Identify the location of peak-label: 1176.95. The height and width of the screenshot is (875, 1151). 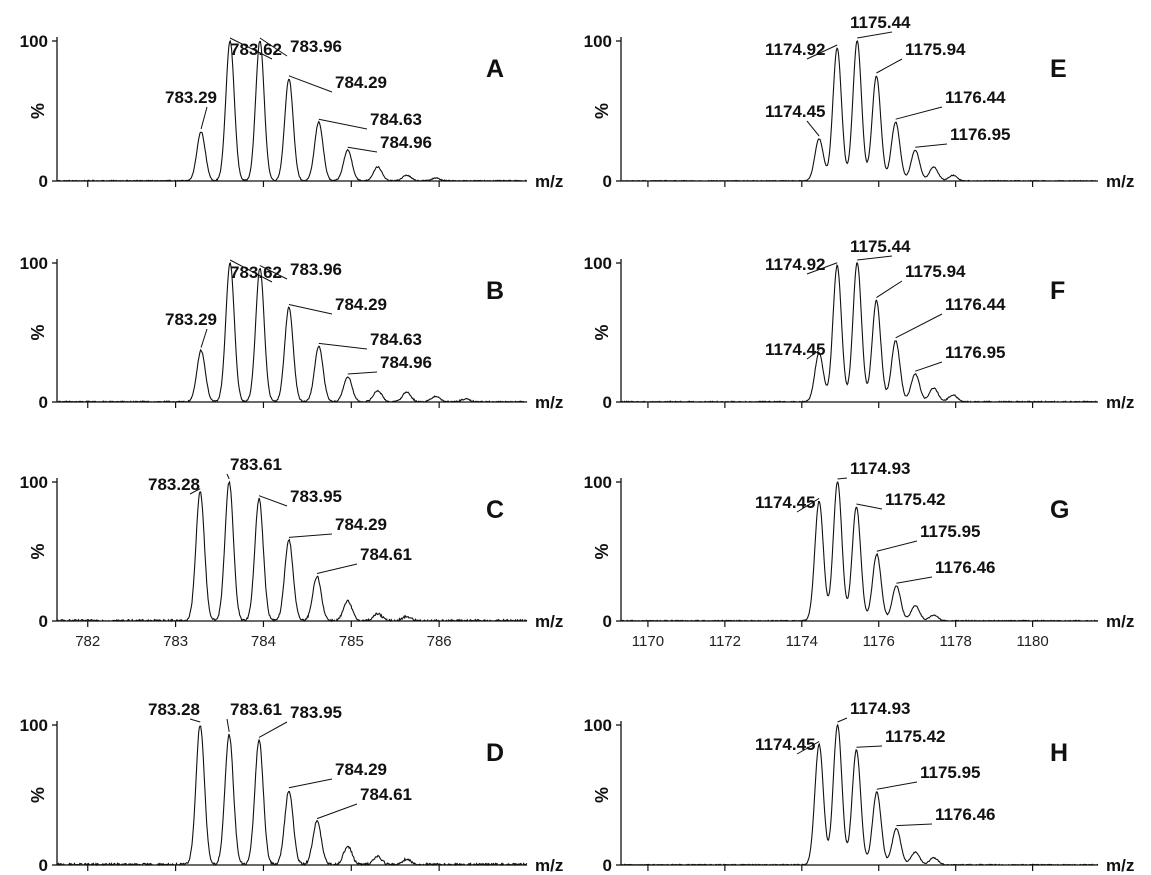
(975, 352).